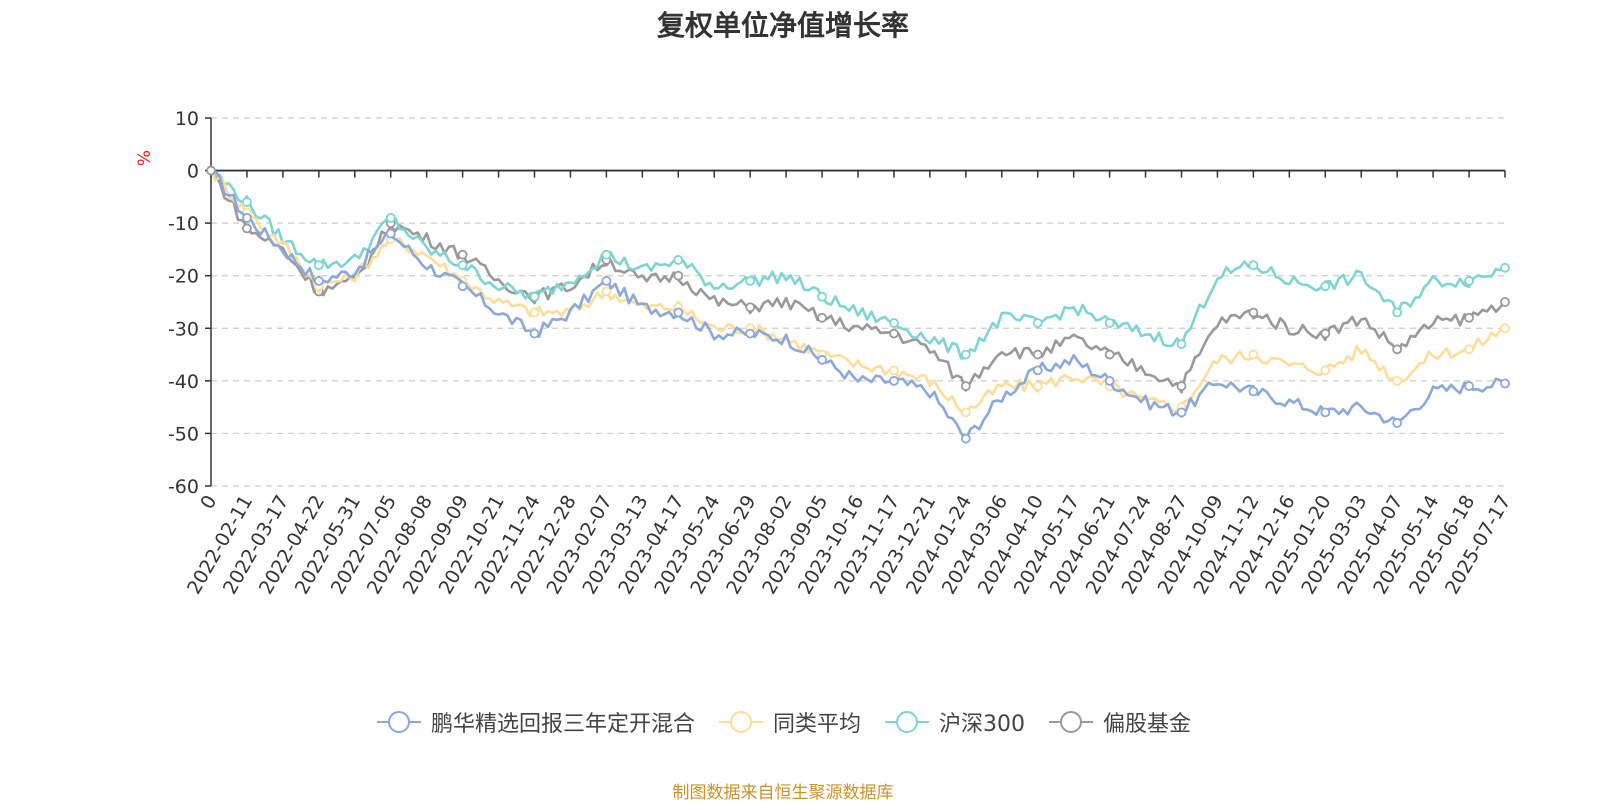 Image resolution: width=1600 pixels, height=803 pixels. What do you see at coordinates (187, 119) in the screenshot?
I see `y-tick-label: 10` at bounding box center [187, 119].